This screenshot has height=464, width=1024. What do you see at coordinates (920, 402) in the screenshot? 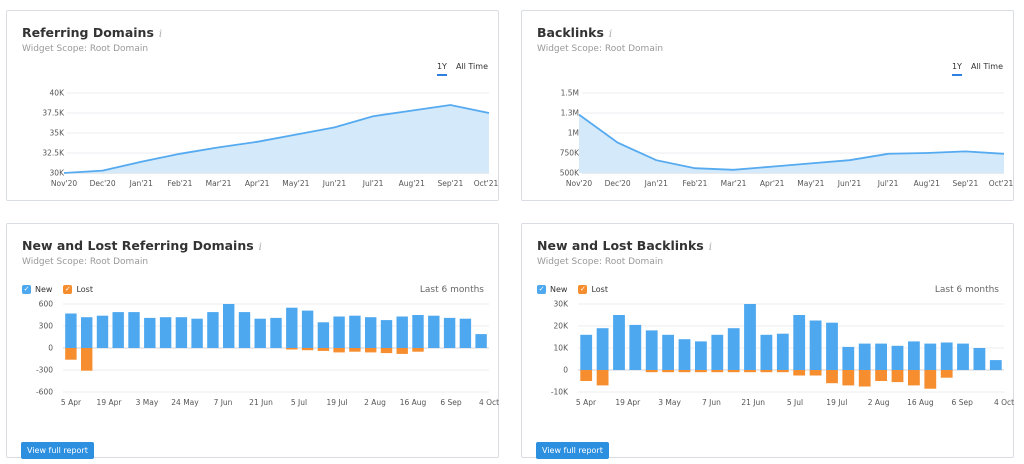
I see `x-tick-label: 16 Aug` at bounding box center [920, 402].